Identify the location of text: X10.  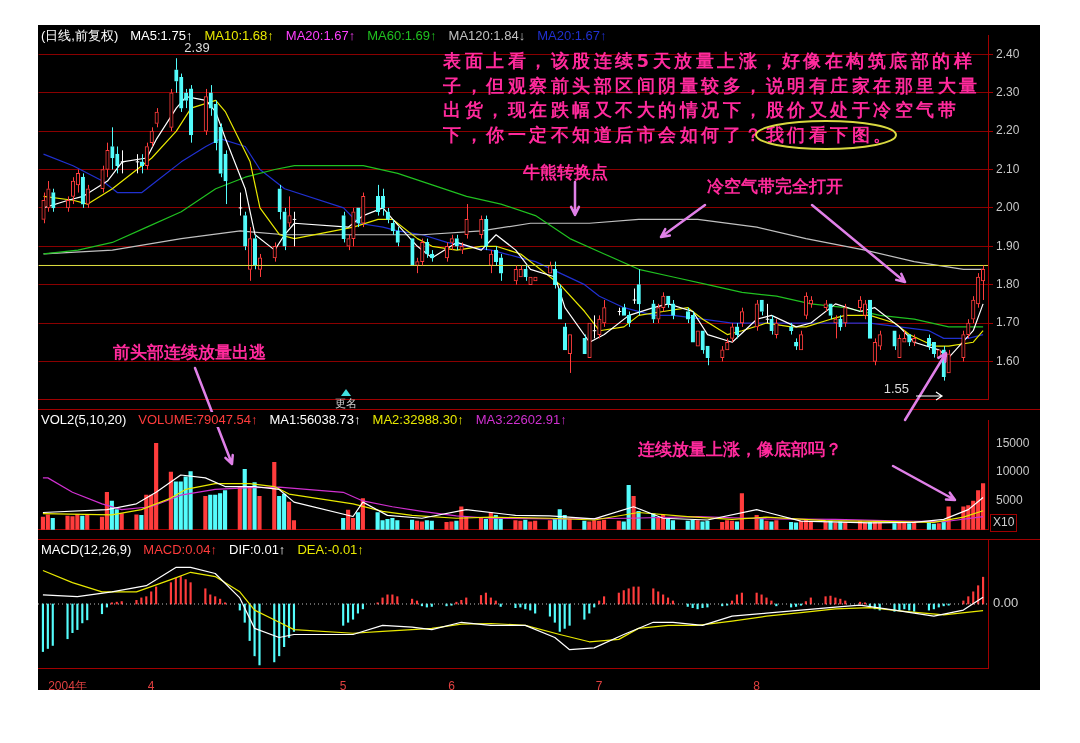
(1004, 523).